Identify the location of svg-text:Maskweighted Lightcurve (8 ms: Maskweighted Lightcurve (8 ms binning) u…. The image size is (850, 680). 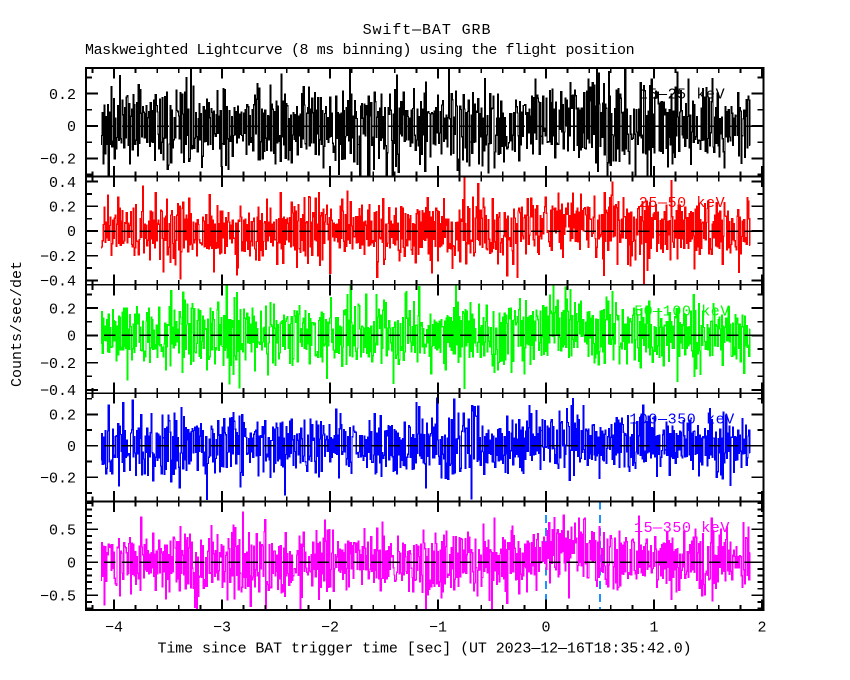
(359, 50).